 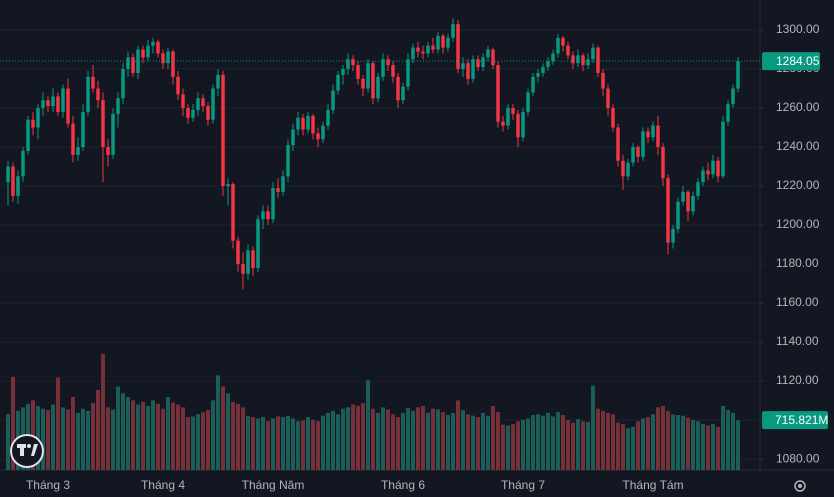 I want to click on y-tick-label: 1260.00, so click(x=798, y=107).